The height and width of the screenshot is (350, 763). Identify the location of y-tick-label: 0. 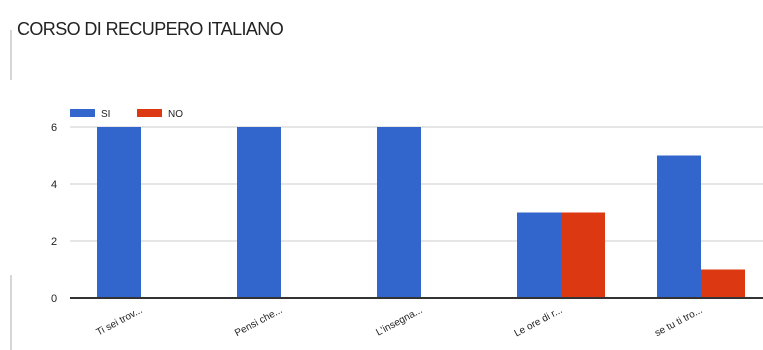
(54, 299).